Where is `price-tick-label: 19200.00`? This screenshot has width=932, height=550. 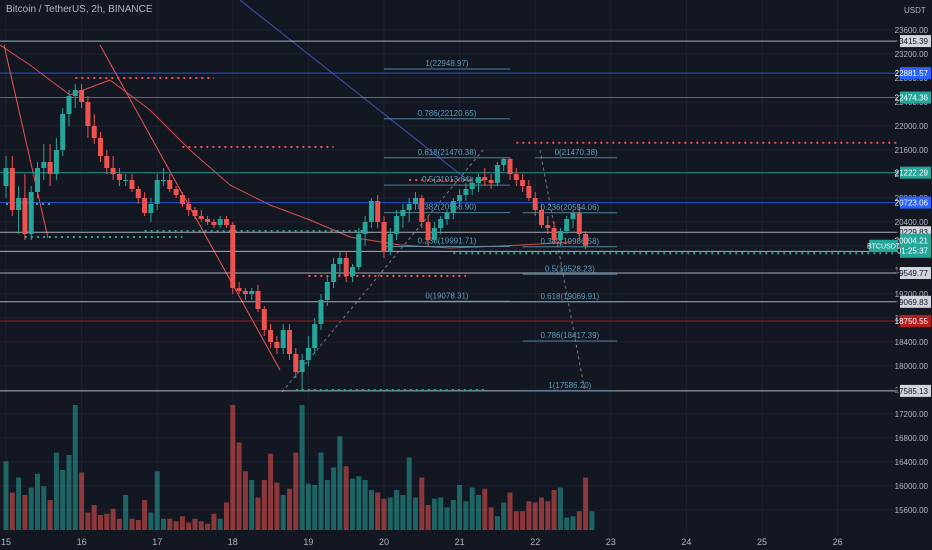
price-tick-label: 19200.00 is located at coordinates (912, 294).